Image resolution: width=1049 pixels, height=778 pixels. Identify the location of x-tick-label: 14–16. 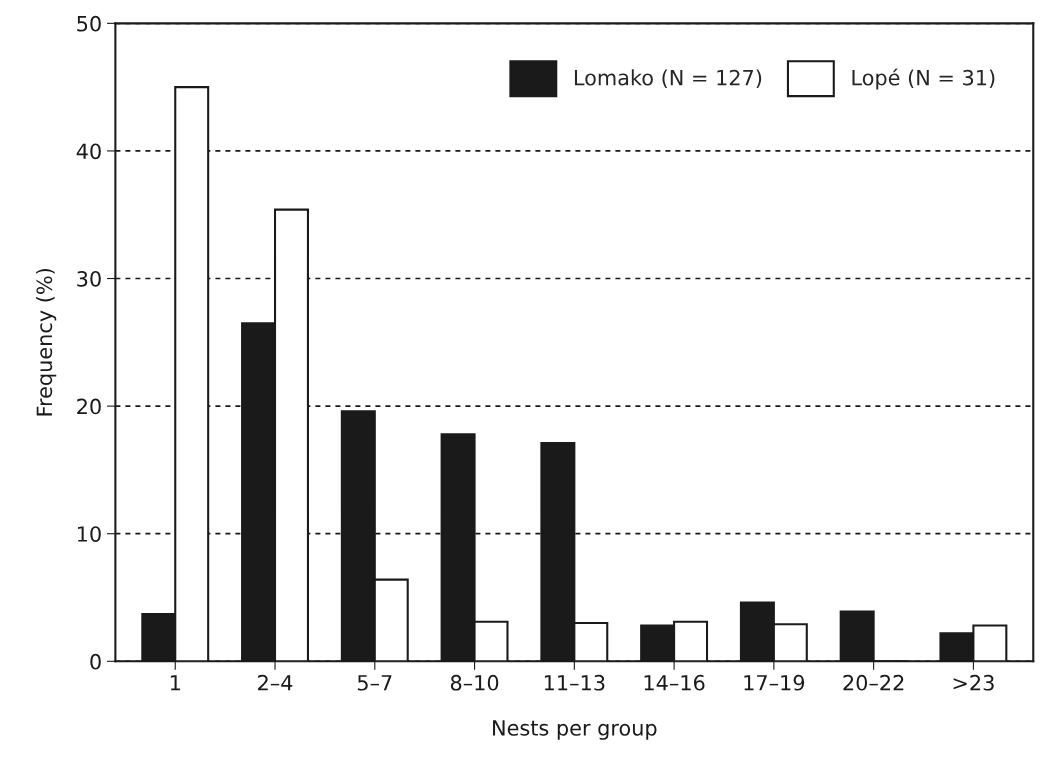
(674, 682).